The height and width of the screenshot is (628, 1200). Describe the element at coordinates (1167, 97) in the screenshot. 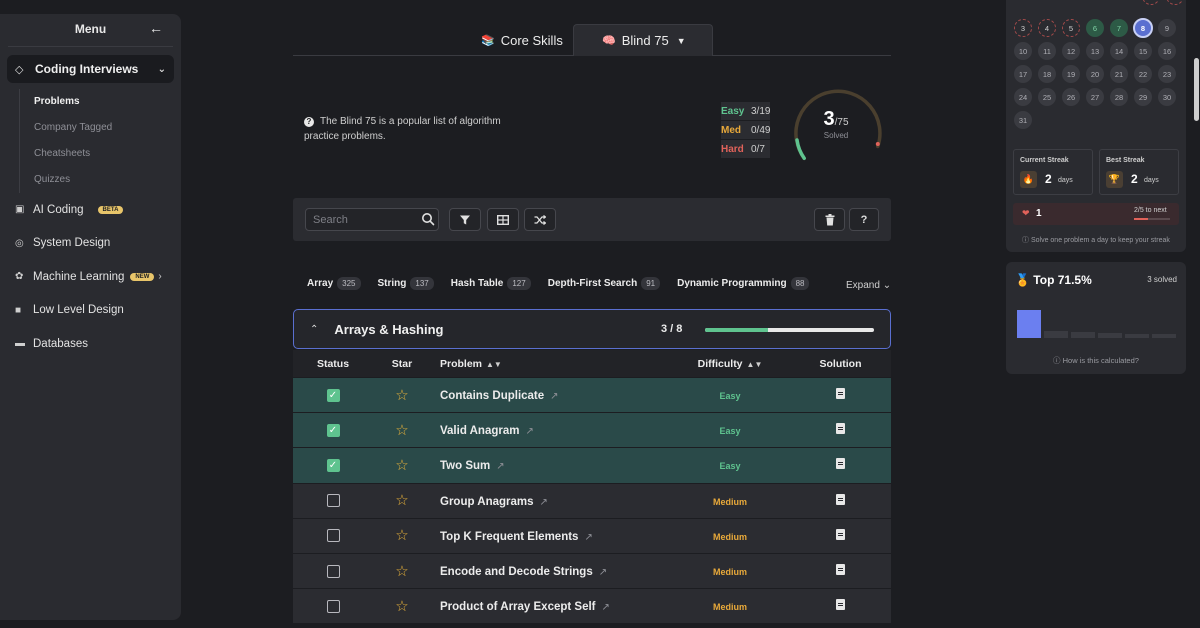

I see `calendar-day: 30` at that location.